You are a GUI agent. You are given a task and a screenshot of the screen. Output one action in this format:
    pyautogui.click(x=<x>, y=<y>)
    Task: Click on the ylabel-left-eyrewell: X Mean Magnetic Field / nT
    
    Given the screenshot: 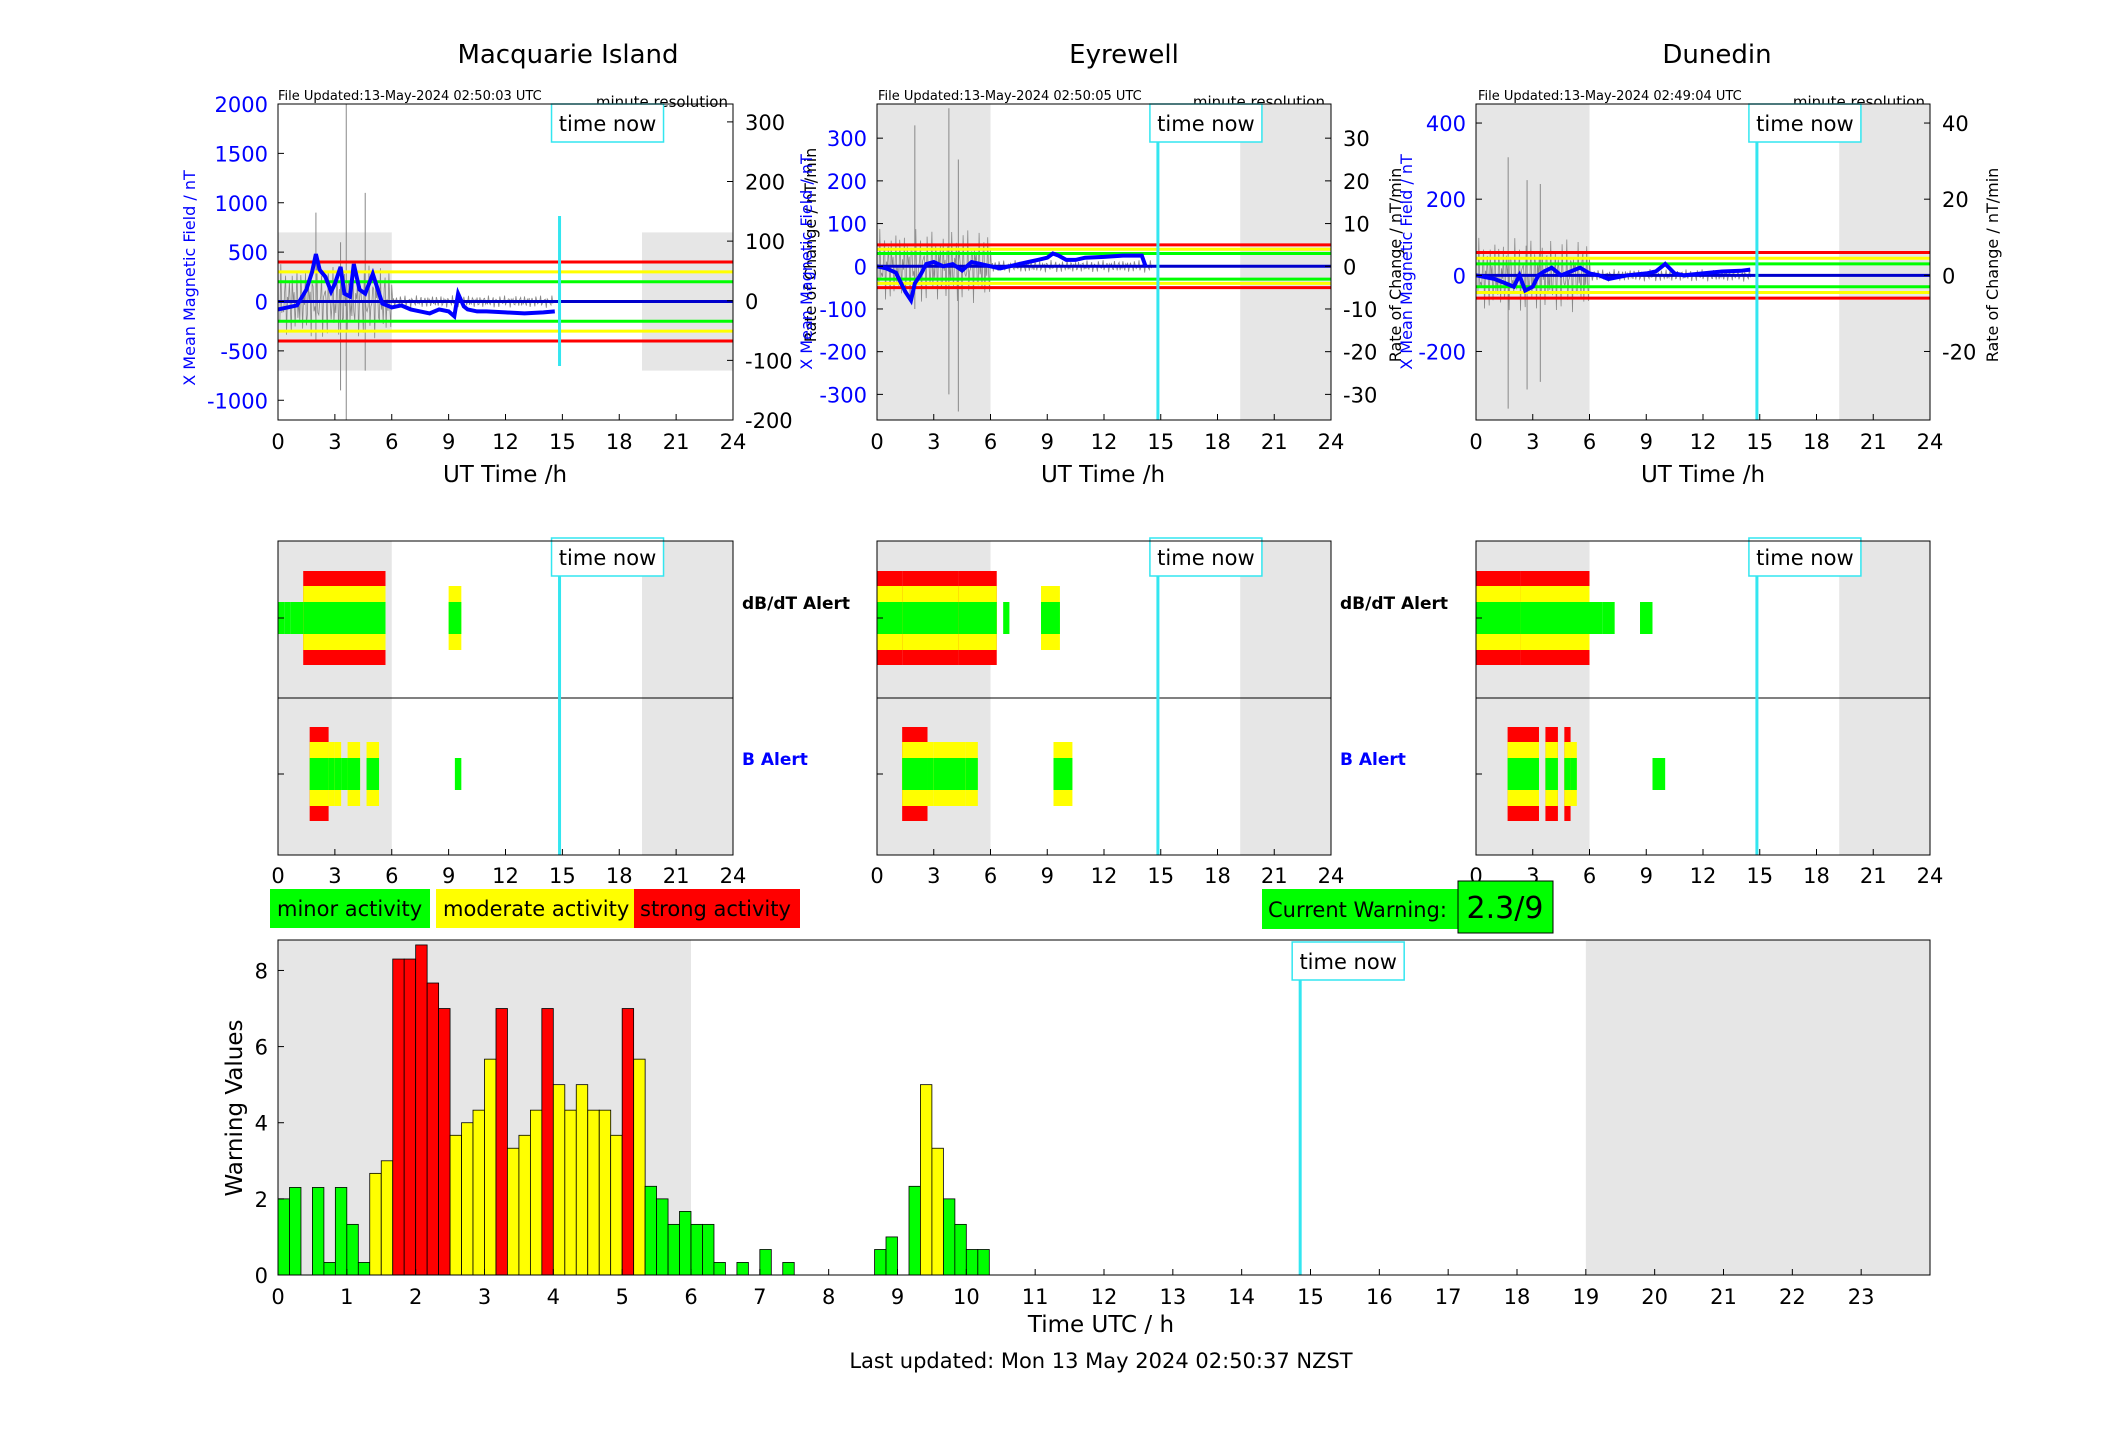 What is the action you would take?
    pyautogui.click(x=806, y=262)
    